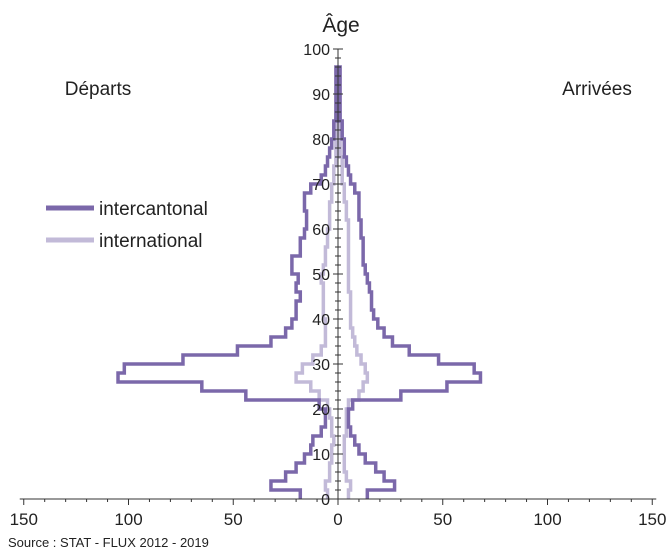 The width and height of the screenshot is (668, 552). Describe the element at coordinates (321, 140) in the screenshot. I see `y-tick-label: 80` at that location.